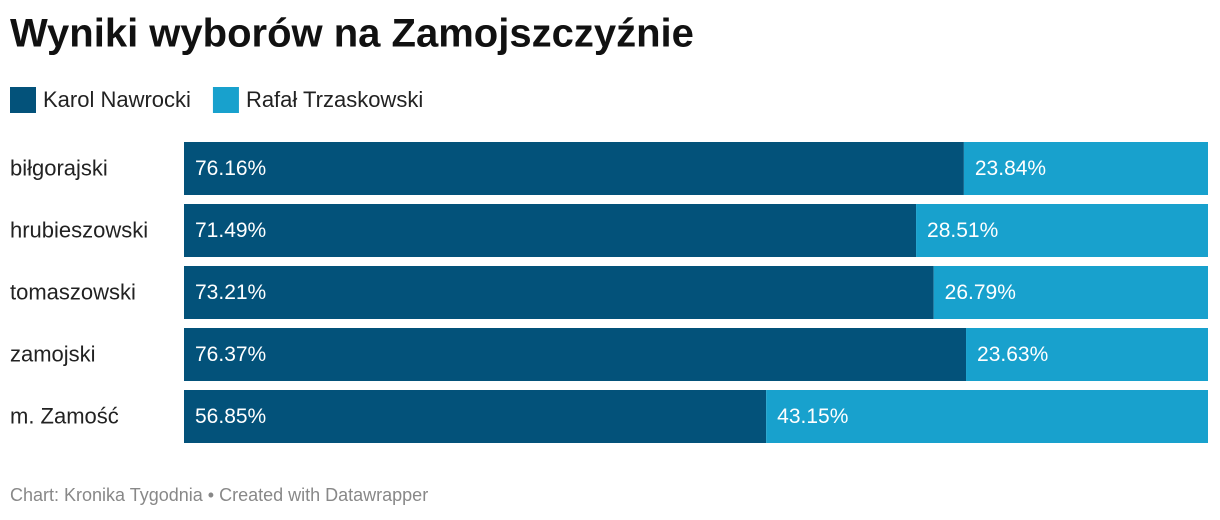 The width and height of the screenshot is (1220, 520). Describe the element at coordinates (230, 230) in the screenshot. I see `value-label: 71.49%` at that location.